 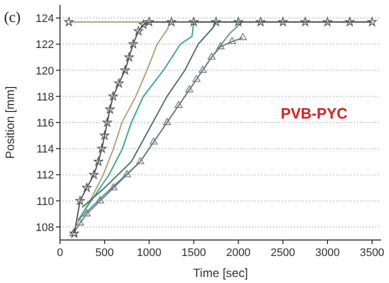 I want to click on x-tick-label: 1500, so click(x=194, y=253).